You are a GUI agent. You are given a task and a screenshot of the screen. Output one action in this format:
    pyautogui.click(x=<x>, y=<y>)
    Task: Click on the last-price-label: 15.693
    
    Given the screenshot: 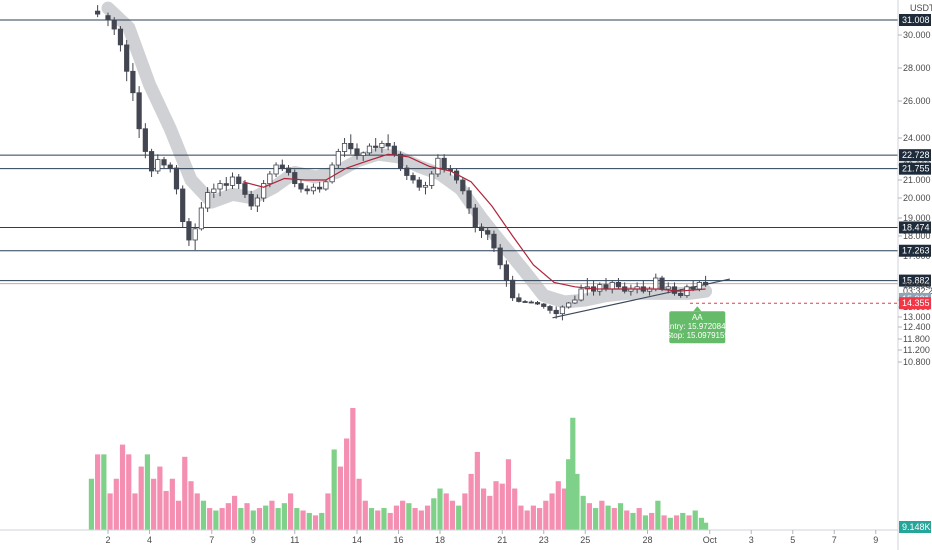 What is the action you would take?
    pyautogui.click(x=917, y=285)
    